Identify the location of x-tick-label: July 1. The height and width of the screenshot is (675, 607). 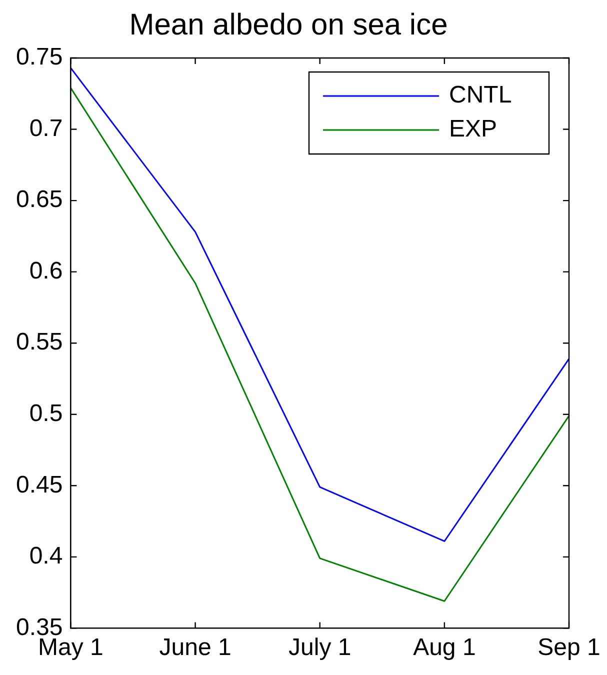
(320, 648).